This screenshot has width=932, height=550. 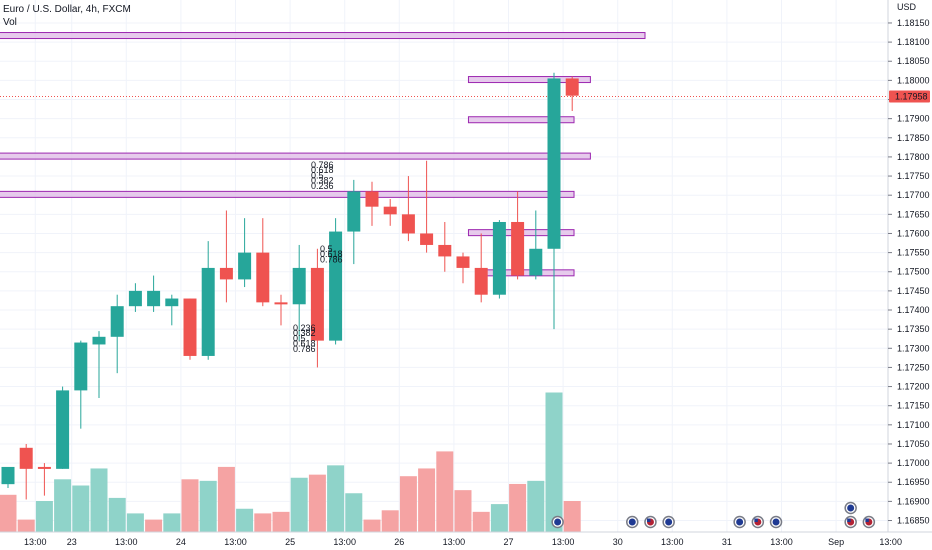 I want to click on time-tick-label: 24, so click(x=181, y=542).